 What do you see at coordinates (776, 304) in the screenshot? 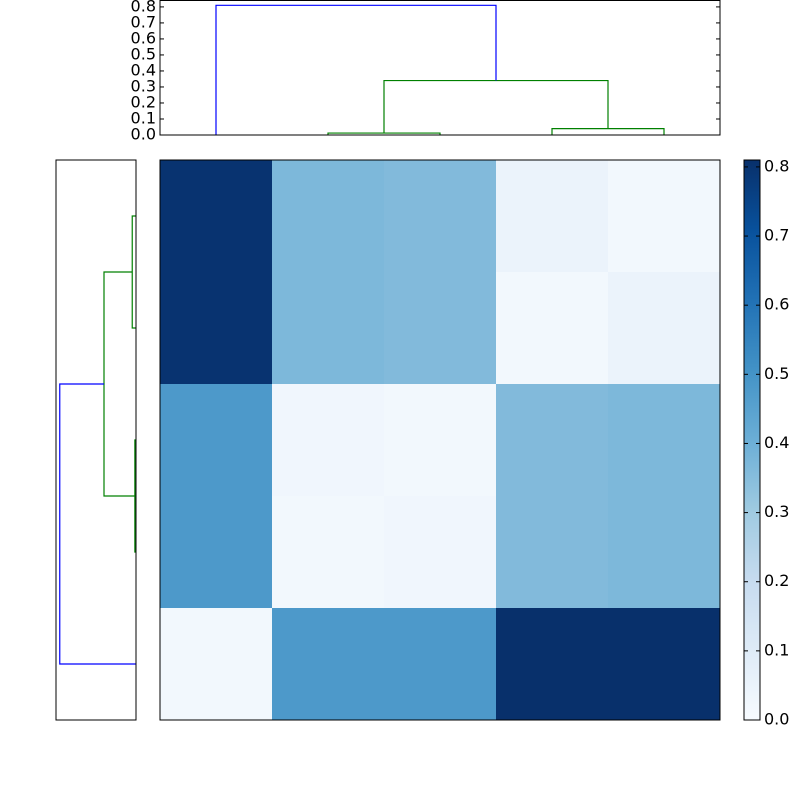
I see `colorbar-tick-label: 0.6` at bounding box center [776, 304].